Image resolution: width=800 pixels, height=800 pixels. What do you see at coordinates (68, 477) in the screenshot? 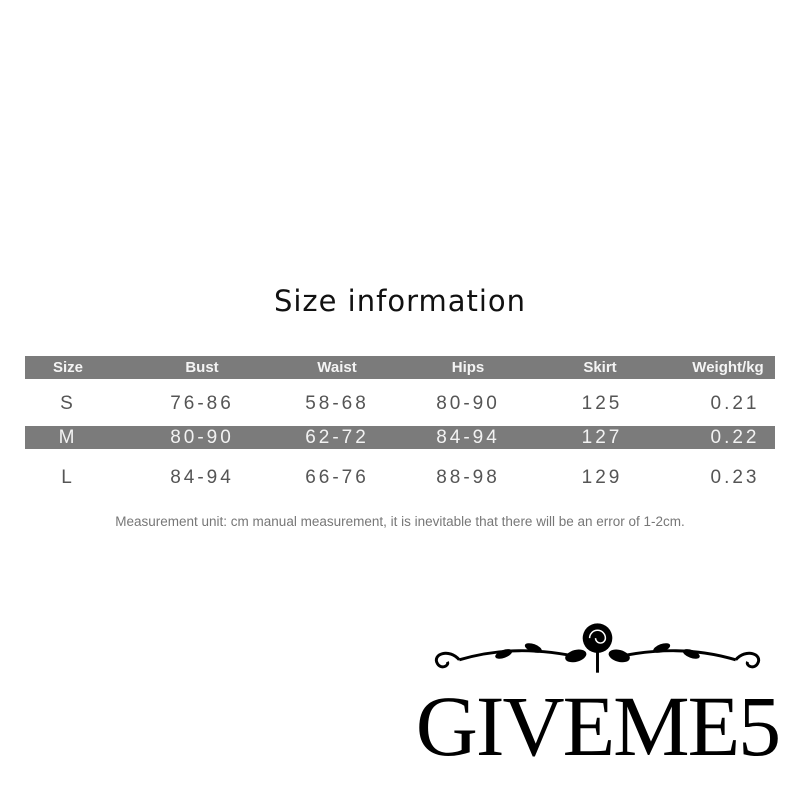
I see `cell-size: L` at bounding box center [68, 477].